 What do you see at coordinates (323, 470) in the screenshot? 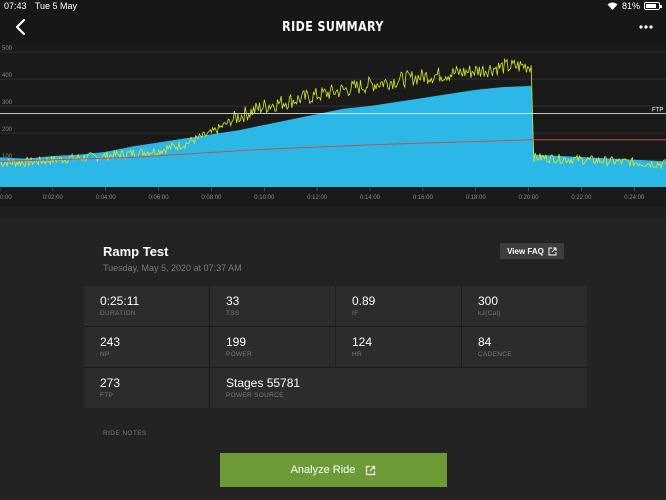
I see `analyze-ride-label: Analyze Ride` at bounding box center [323, 470].